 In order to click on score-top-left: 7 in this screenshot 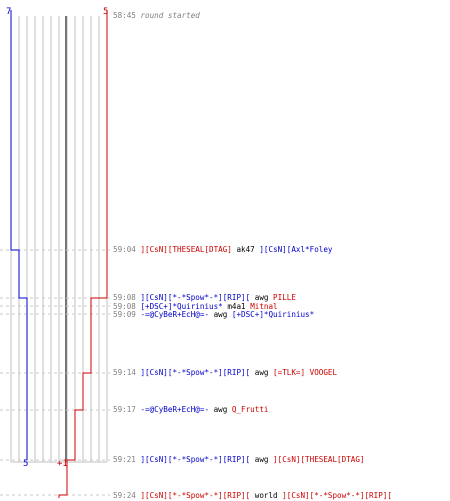, I will do `click(9, 12)`.